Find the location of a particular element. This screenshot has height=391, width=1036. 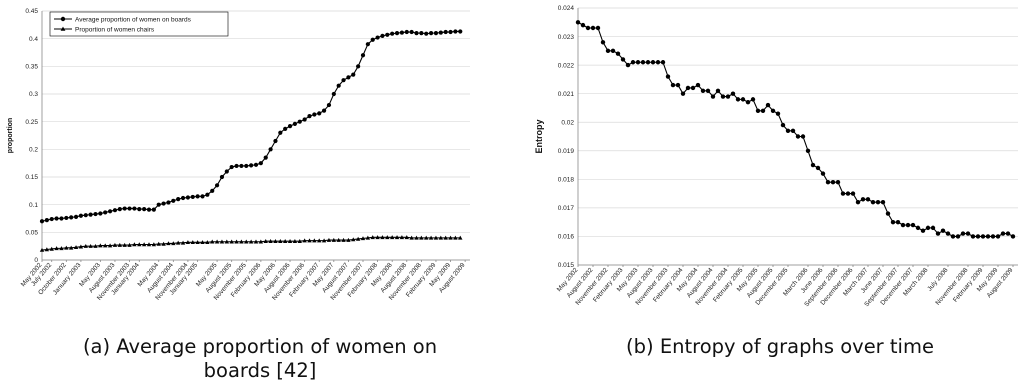

y-tick-label: 0.1 is located at coordinates (33, 205).